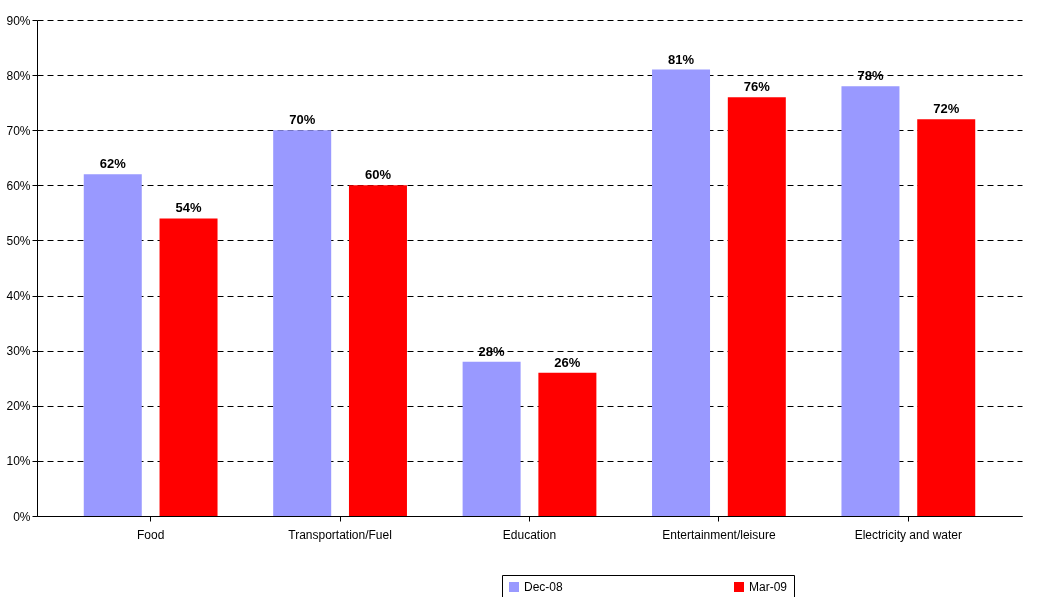  I want to click on data-label: 62%, so click(113, 164).